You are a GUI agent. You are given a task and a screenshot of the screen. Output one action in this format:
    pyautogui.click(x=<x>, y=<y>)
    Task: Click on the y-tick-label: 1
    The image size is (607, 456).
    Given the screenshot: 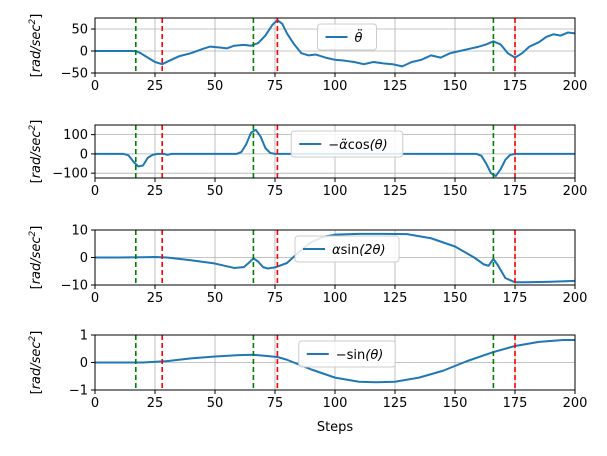 What is the action you would take?
    pyautogui.click(x=84, y=336)
    